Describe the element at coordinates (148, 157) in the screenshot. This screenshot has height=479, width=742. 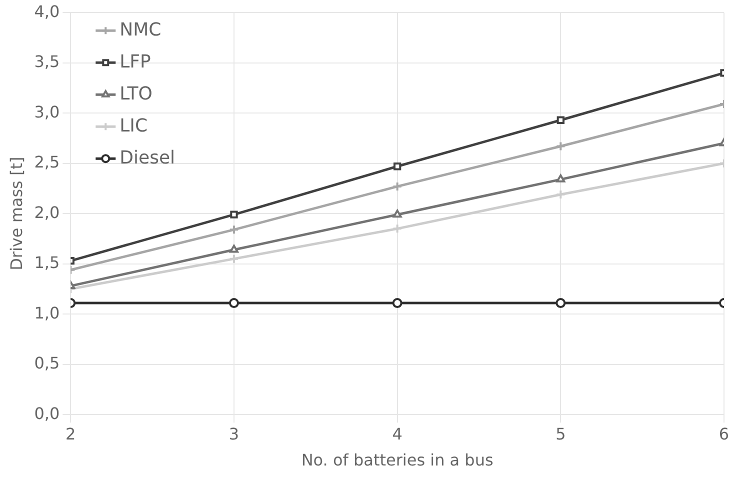
I see `legend-label: Diesel` at that location.